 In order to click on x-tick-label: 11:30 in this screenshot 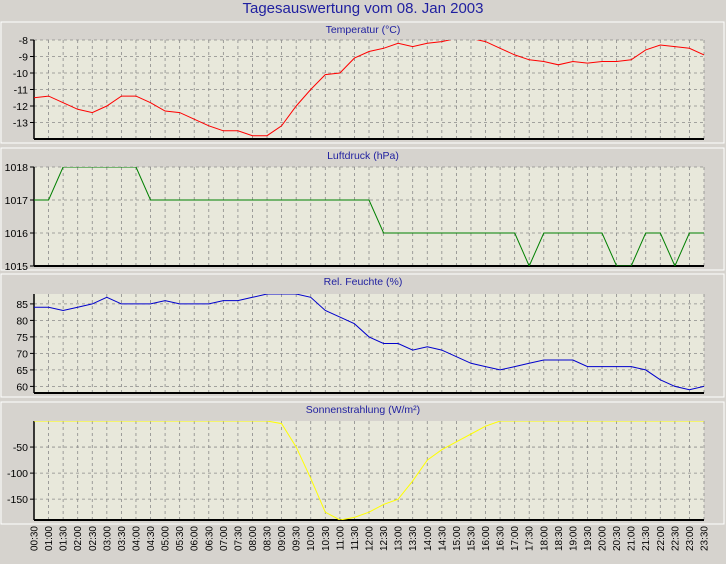, I will do `click(355, 538)`.